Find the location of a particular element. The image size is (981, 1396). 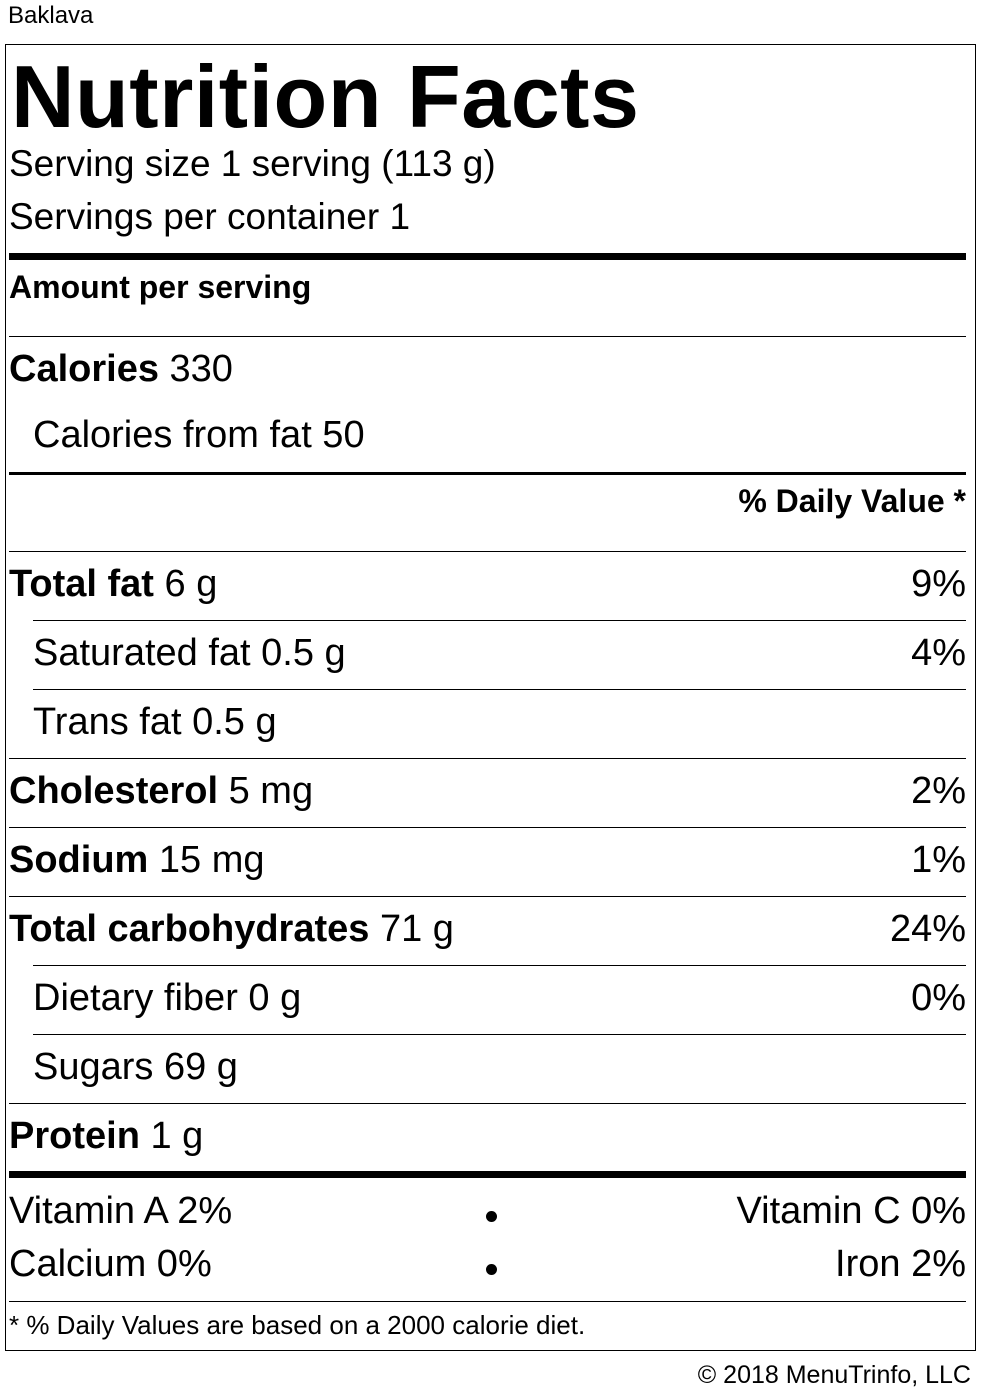

calories-row: Calories 330 is located at coordinates (121, 369).